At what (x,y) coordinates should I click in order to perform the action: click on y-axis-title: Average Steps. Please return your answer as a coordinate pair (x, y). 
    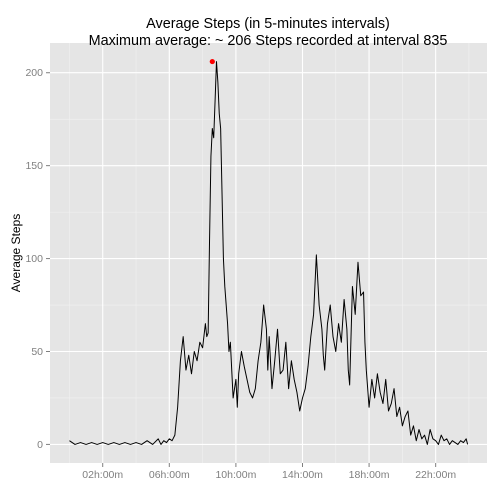
    Looking at the image, I should click on (16, 253).